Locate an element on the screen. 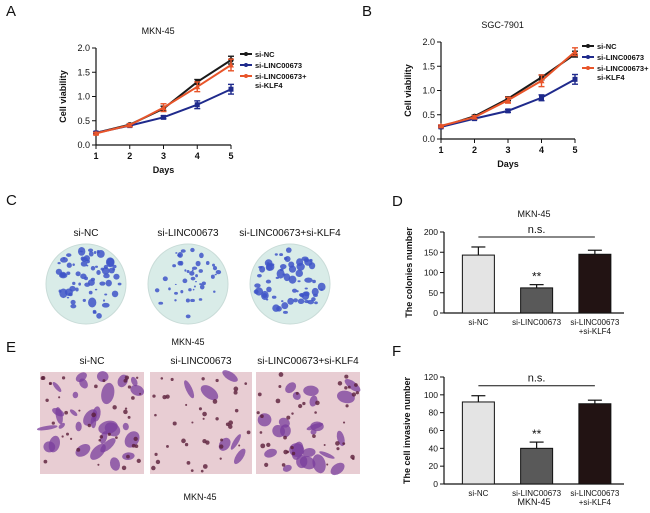 The width and height of the screenshot is (650, 513). y-tick-label: 40 is located at coordinates (434, 448).